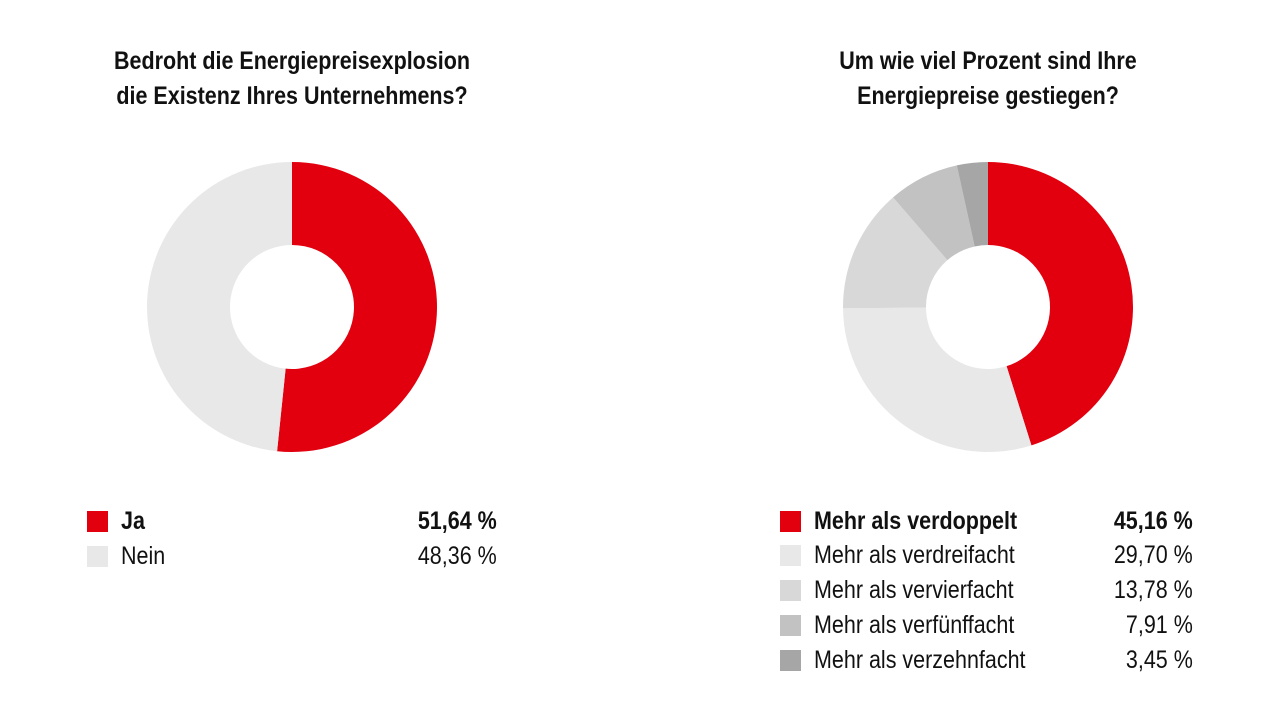  Describe the element at coordinates (133, 520) in the screenshot. I see `legend-label: Ja` at that location.